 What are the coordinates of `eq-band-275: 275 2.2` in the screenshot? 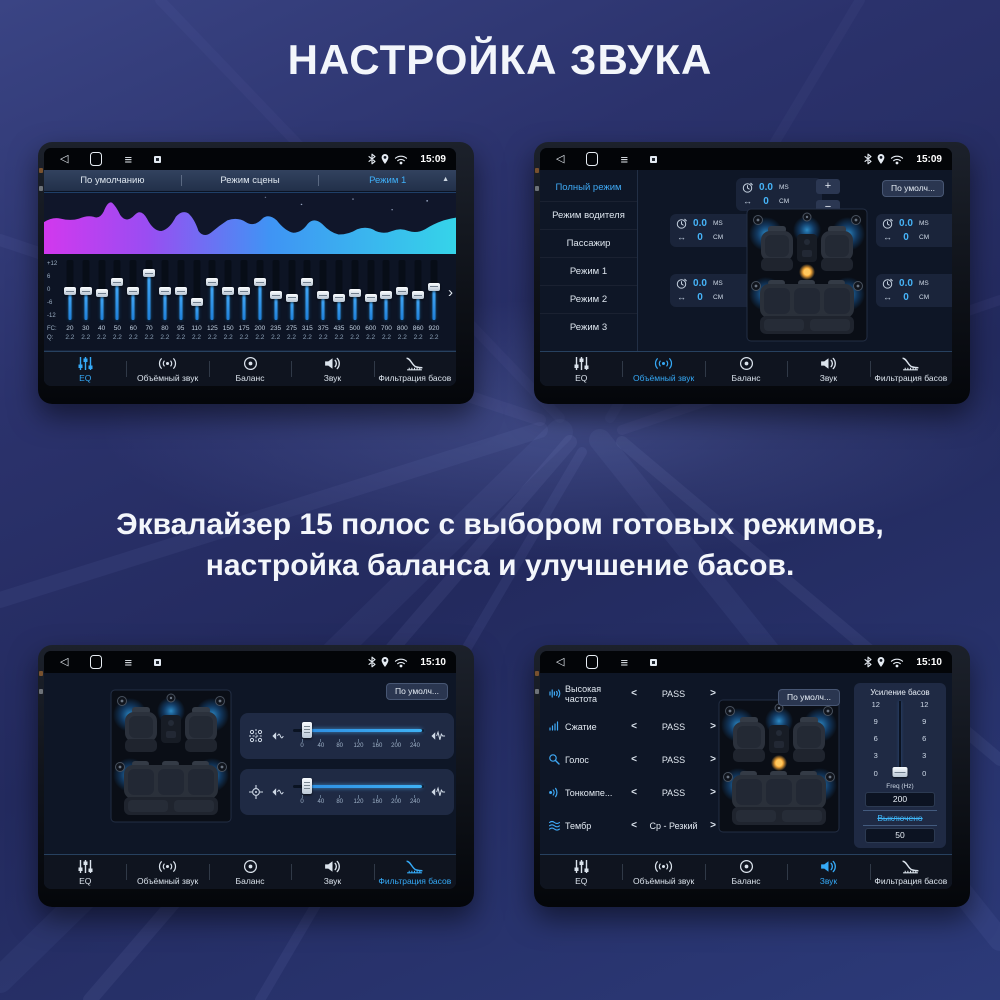 It's located at (292, 300).